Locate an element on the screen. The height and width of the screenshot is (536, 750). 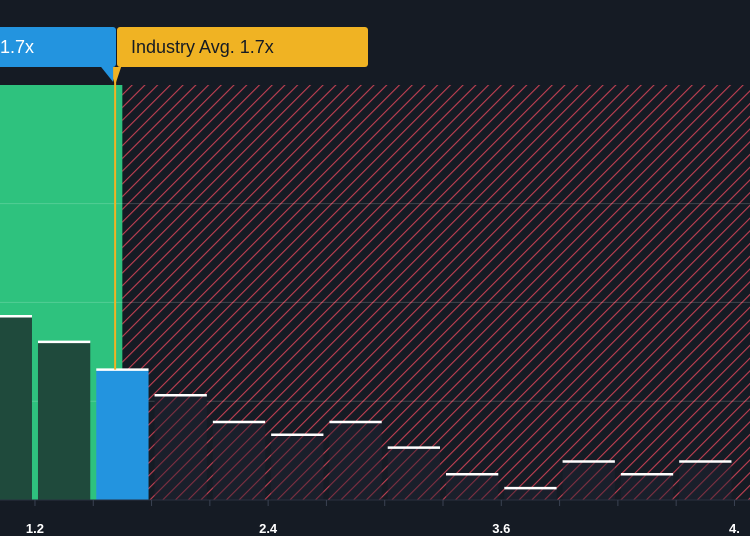
industry-average-callout: Industry Avg. 1.7x is located at coordinates (242, 47).